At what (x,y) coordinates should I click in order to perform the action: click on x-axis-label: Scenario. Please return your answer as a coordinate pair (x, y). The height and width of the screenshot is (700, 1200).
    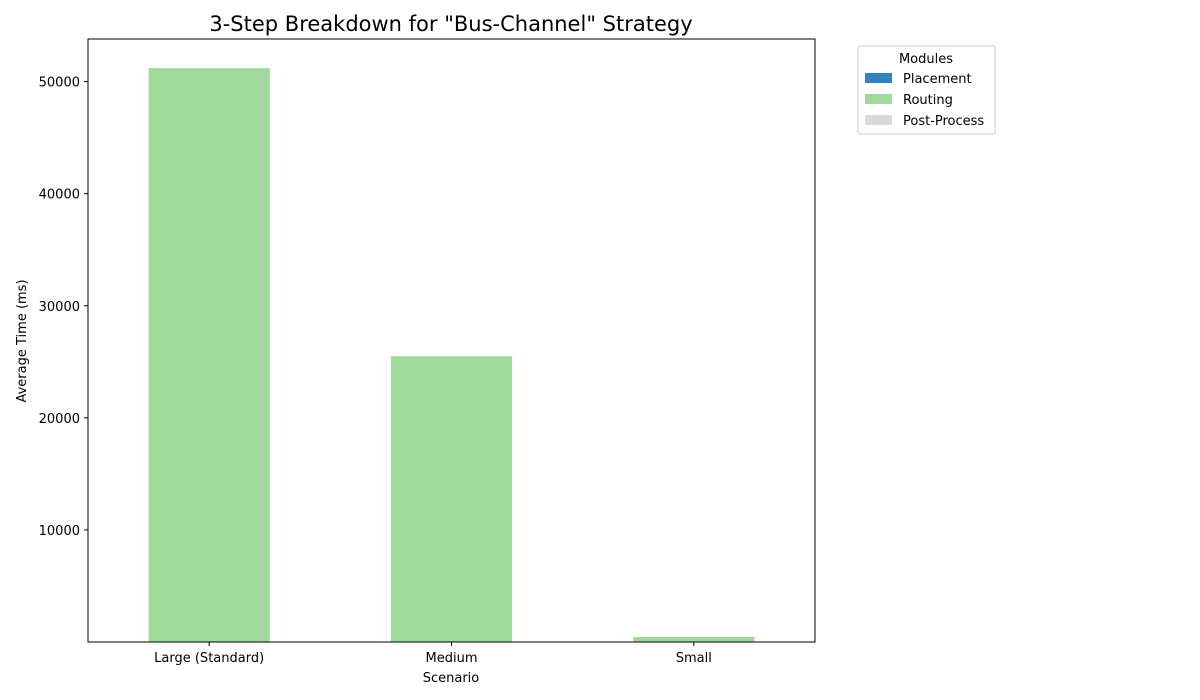
    Looking at the image, I should click on (451, 678).